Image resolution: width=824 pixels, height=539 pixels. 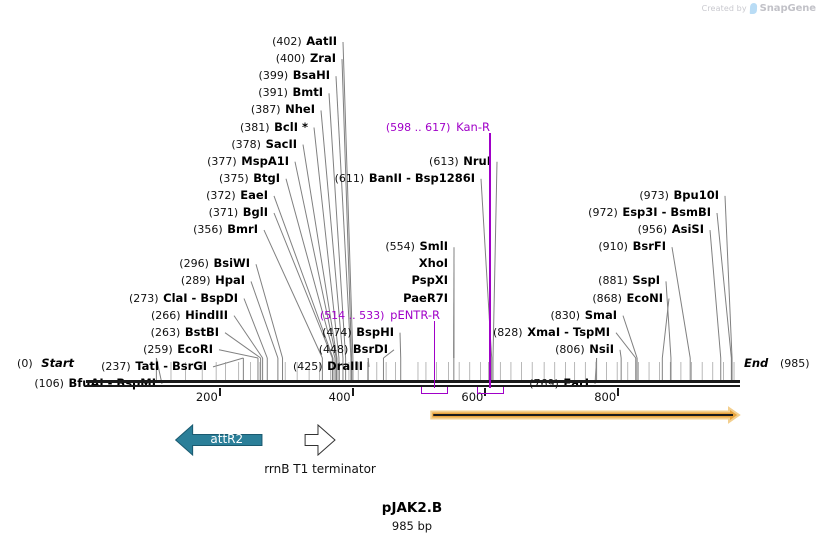 I want to click on enzyme-label: (356) BmrI, so click(x=225, y=230).